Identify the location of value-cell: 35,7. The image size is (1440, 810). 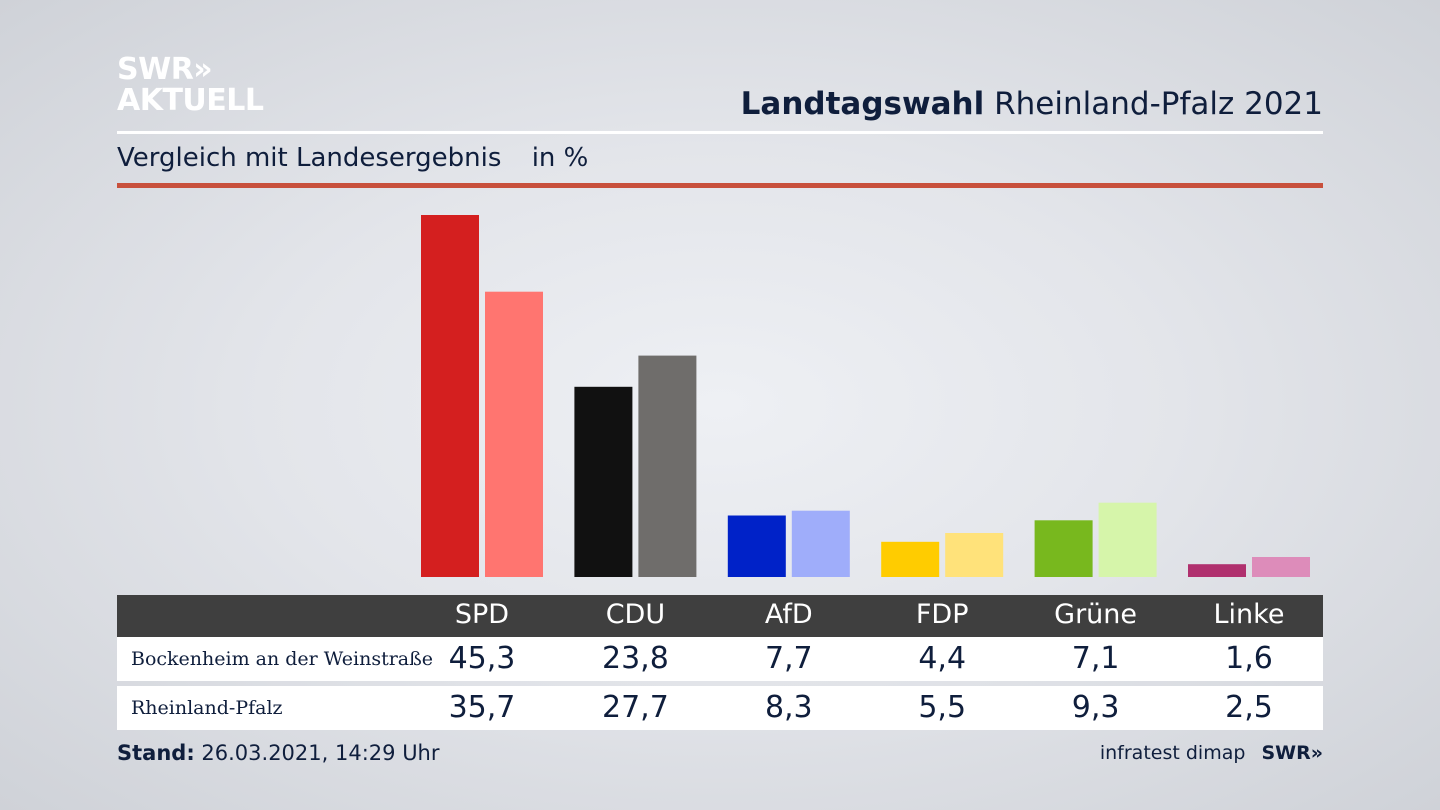
(482, 707).